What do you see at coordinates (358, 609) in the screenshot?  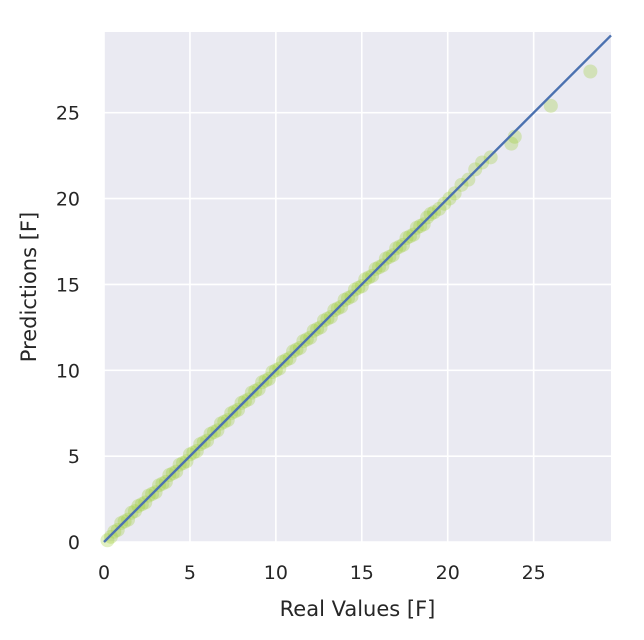 I see `x-axis-label: Real Values [F]` at bounding box center [358, 609].